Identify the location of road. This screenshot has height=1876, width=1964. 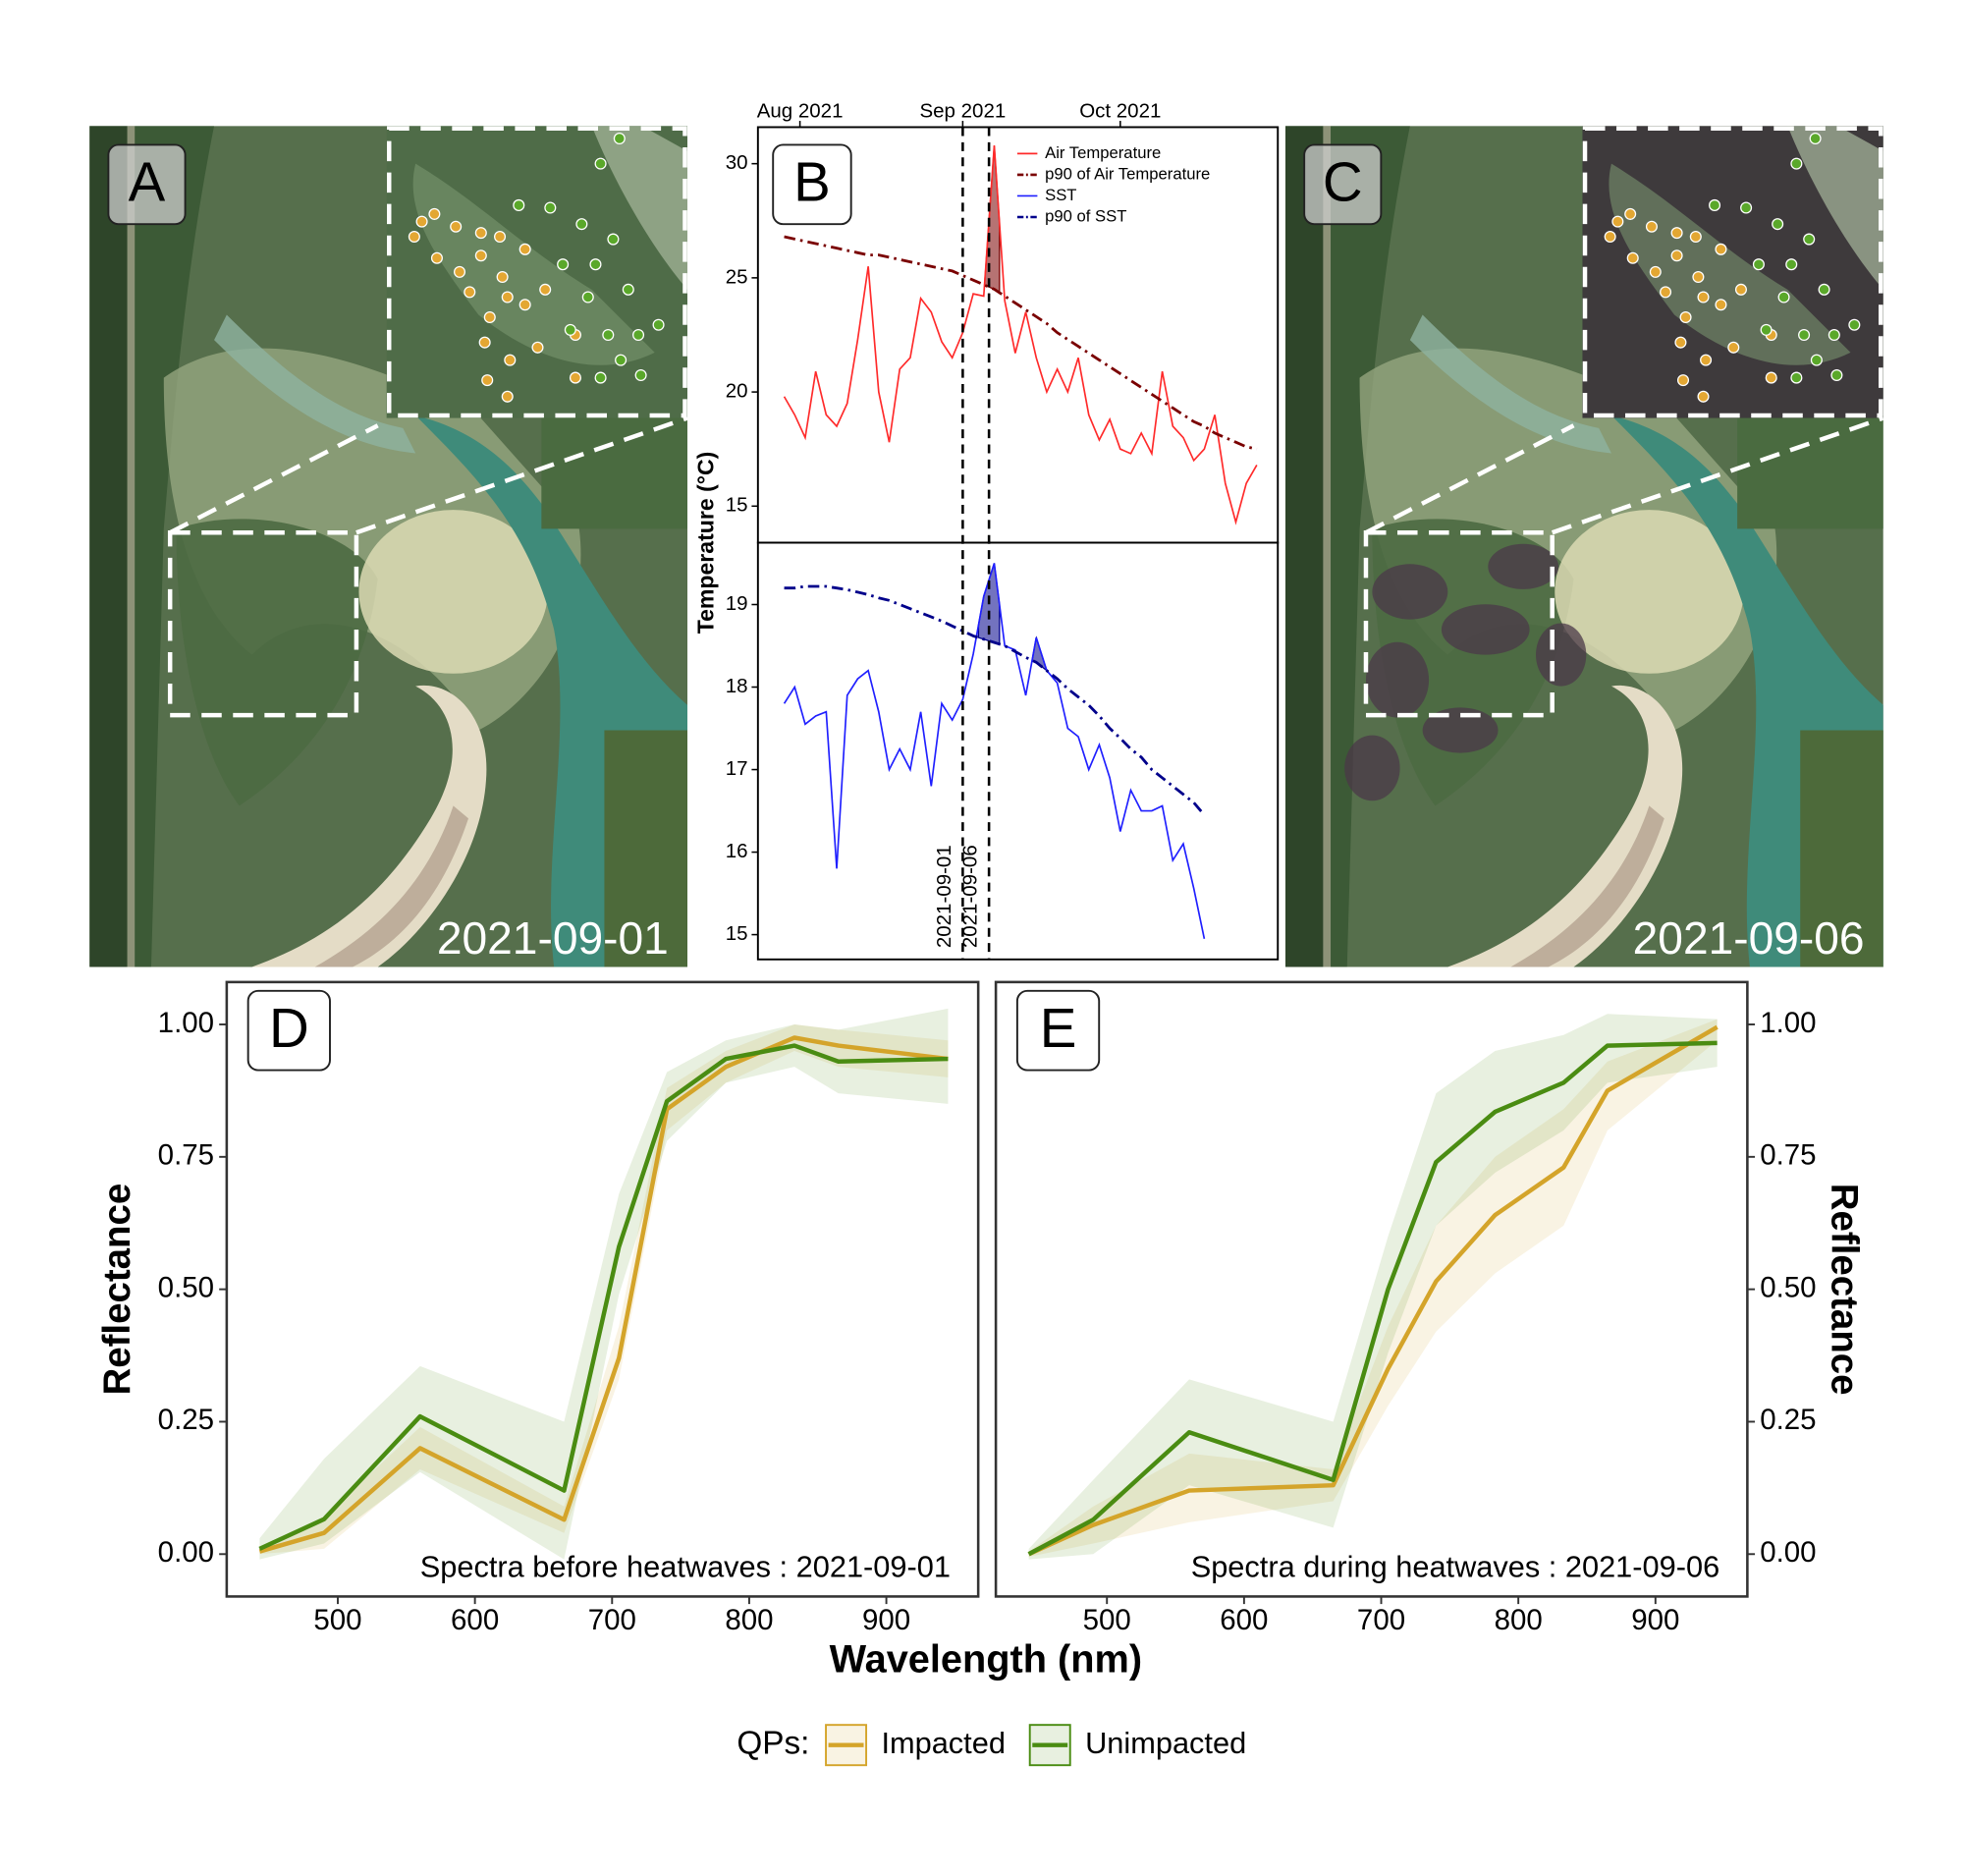
(1327, 546).